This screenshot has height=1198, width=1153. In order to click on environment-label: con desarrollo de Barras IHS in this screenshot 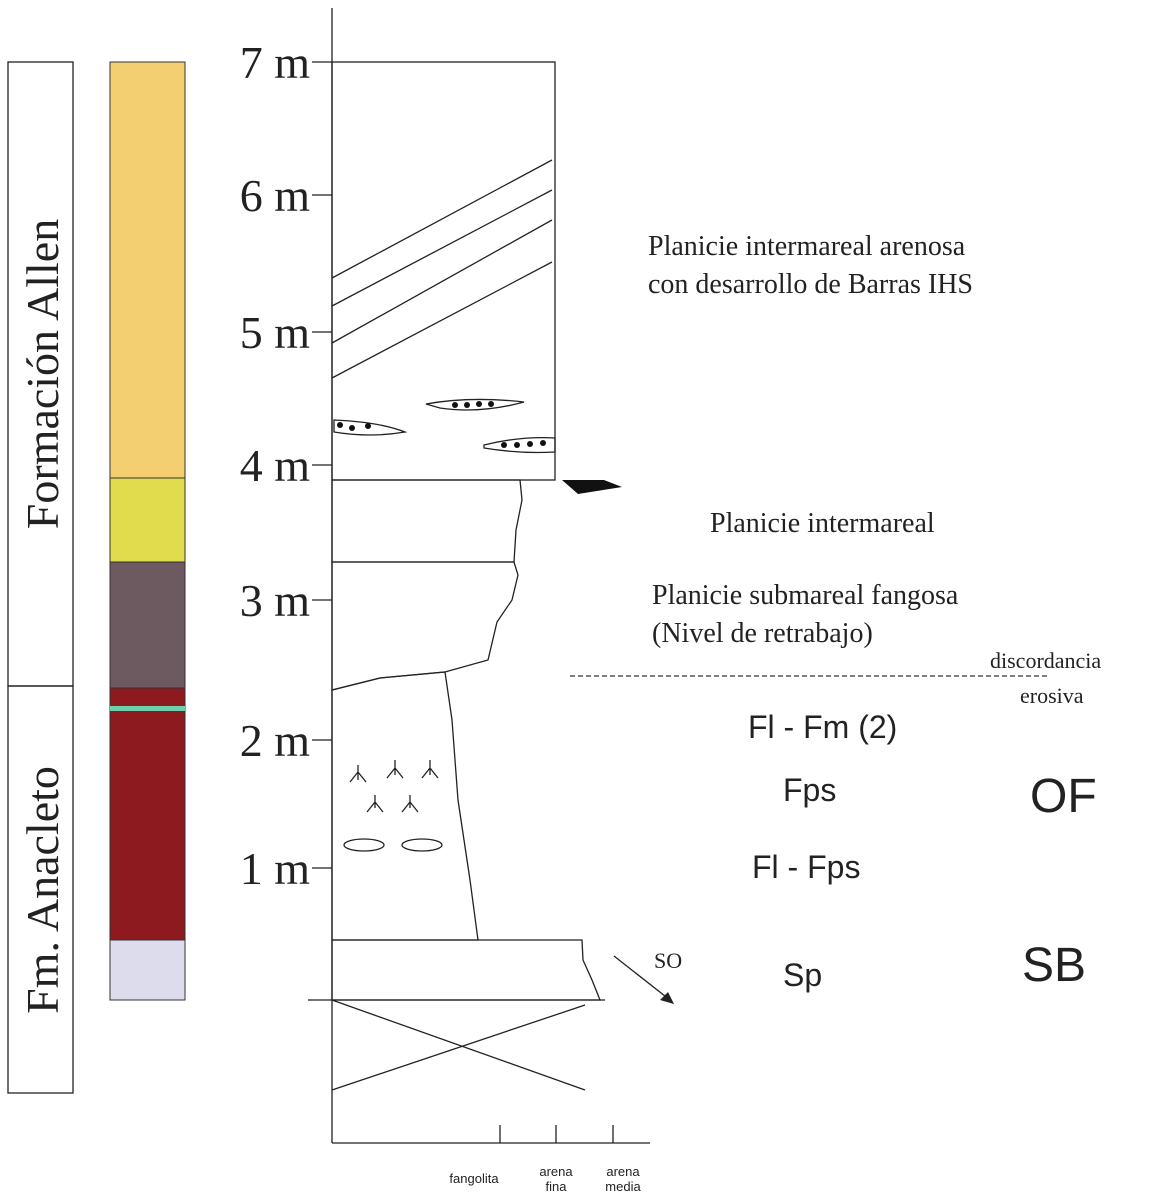, I will do `click(810, 284)`.